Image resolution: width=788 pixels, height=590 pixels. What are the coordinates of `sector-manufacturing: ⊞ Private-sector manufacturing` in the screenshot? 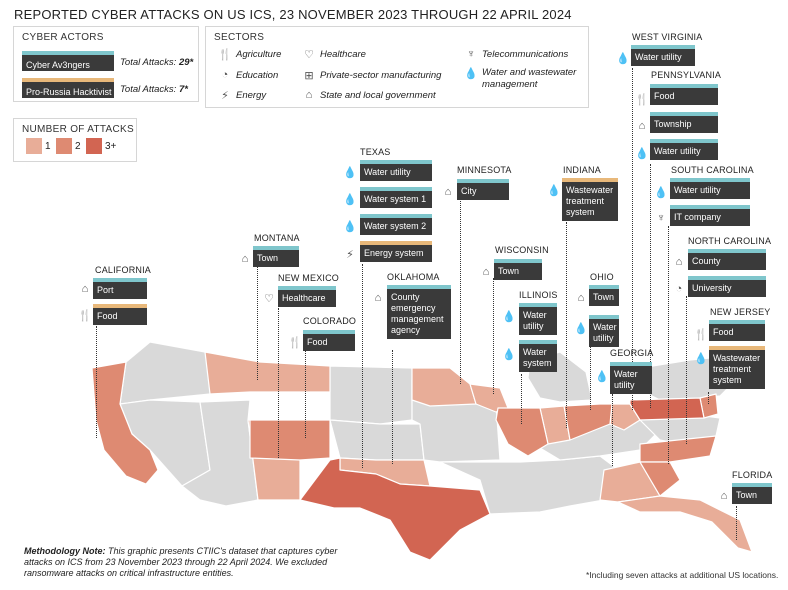 It's located at (373, 76).